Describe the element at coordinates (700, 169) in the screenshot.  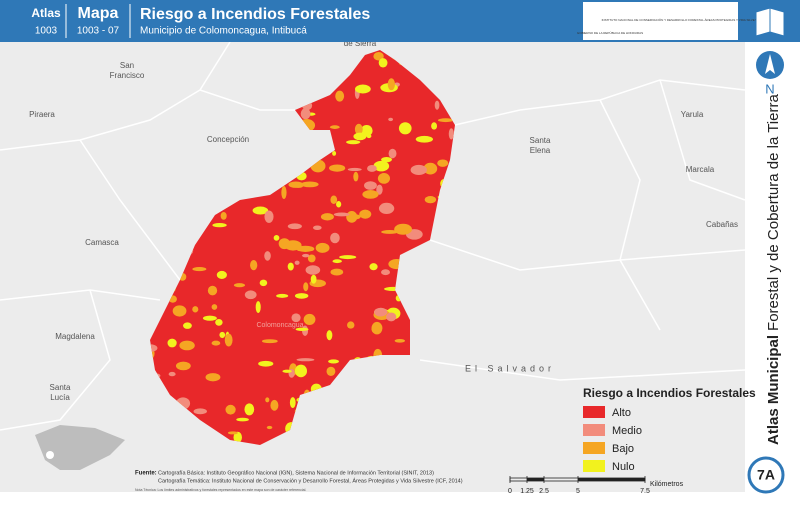
I see `place-label: Marcala` at that location.